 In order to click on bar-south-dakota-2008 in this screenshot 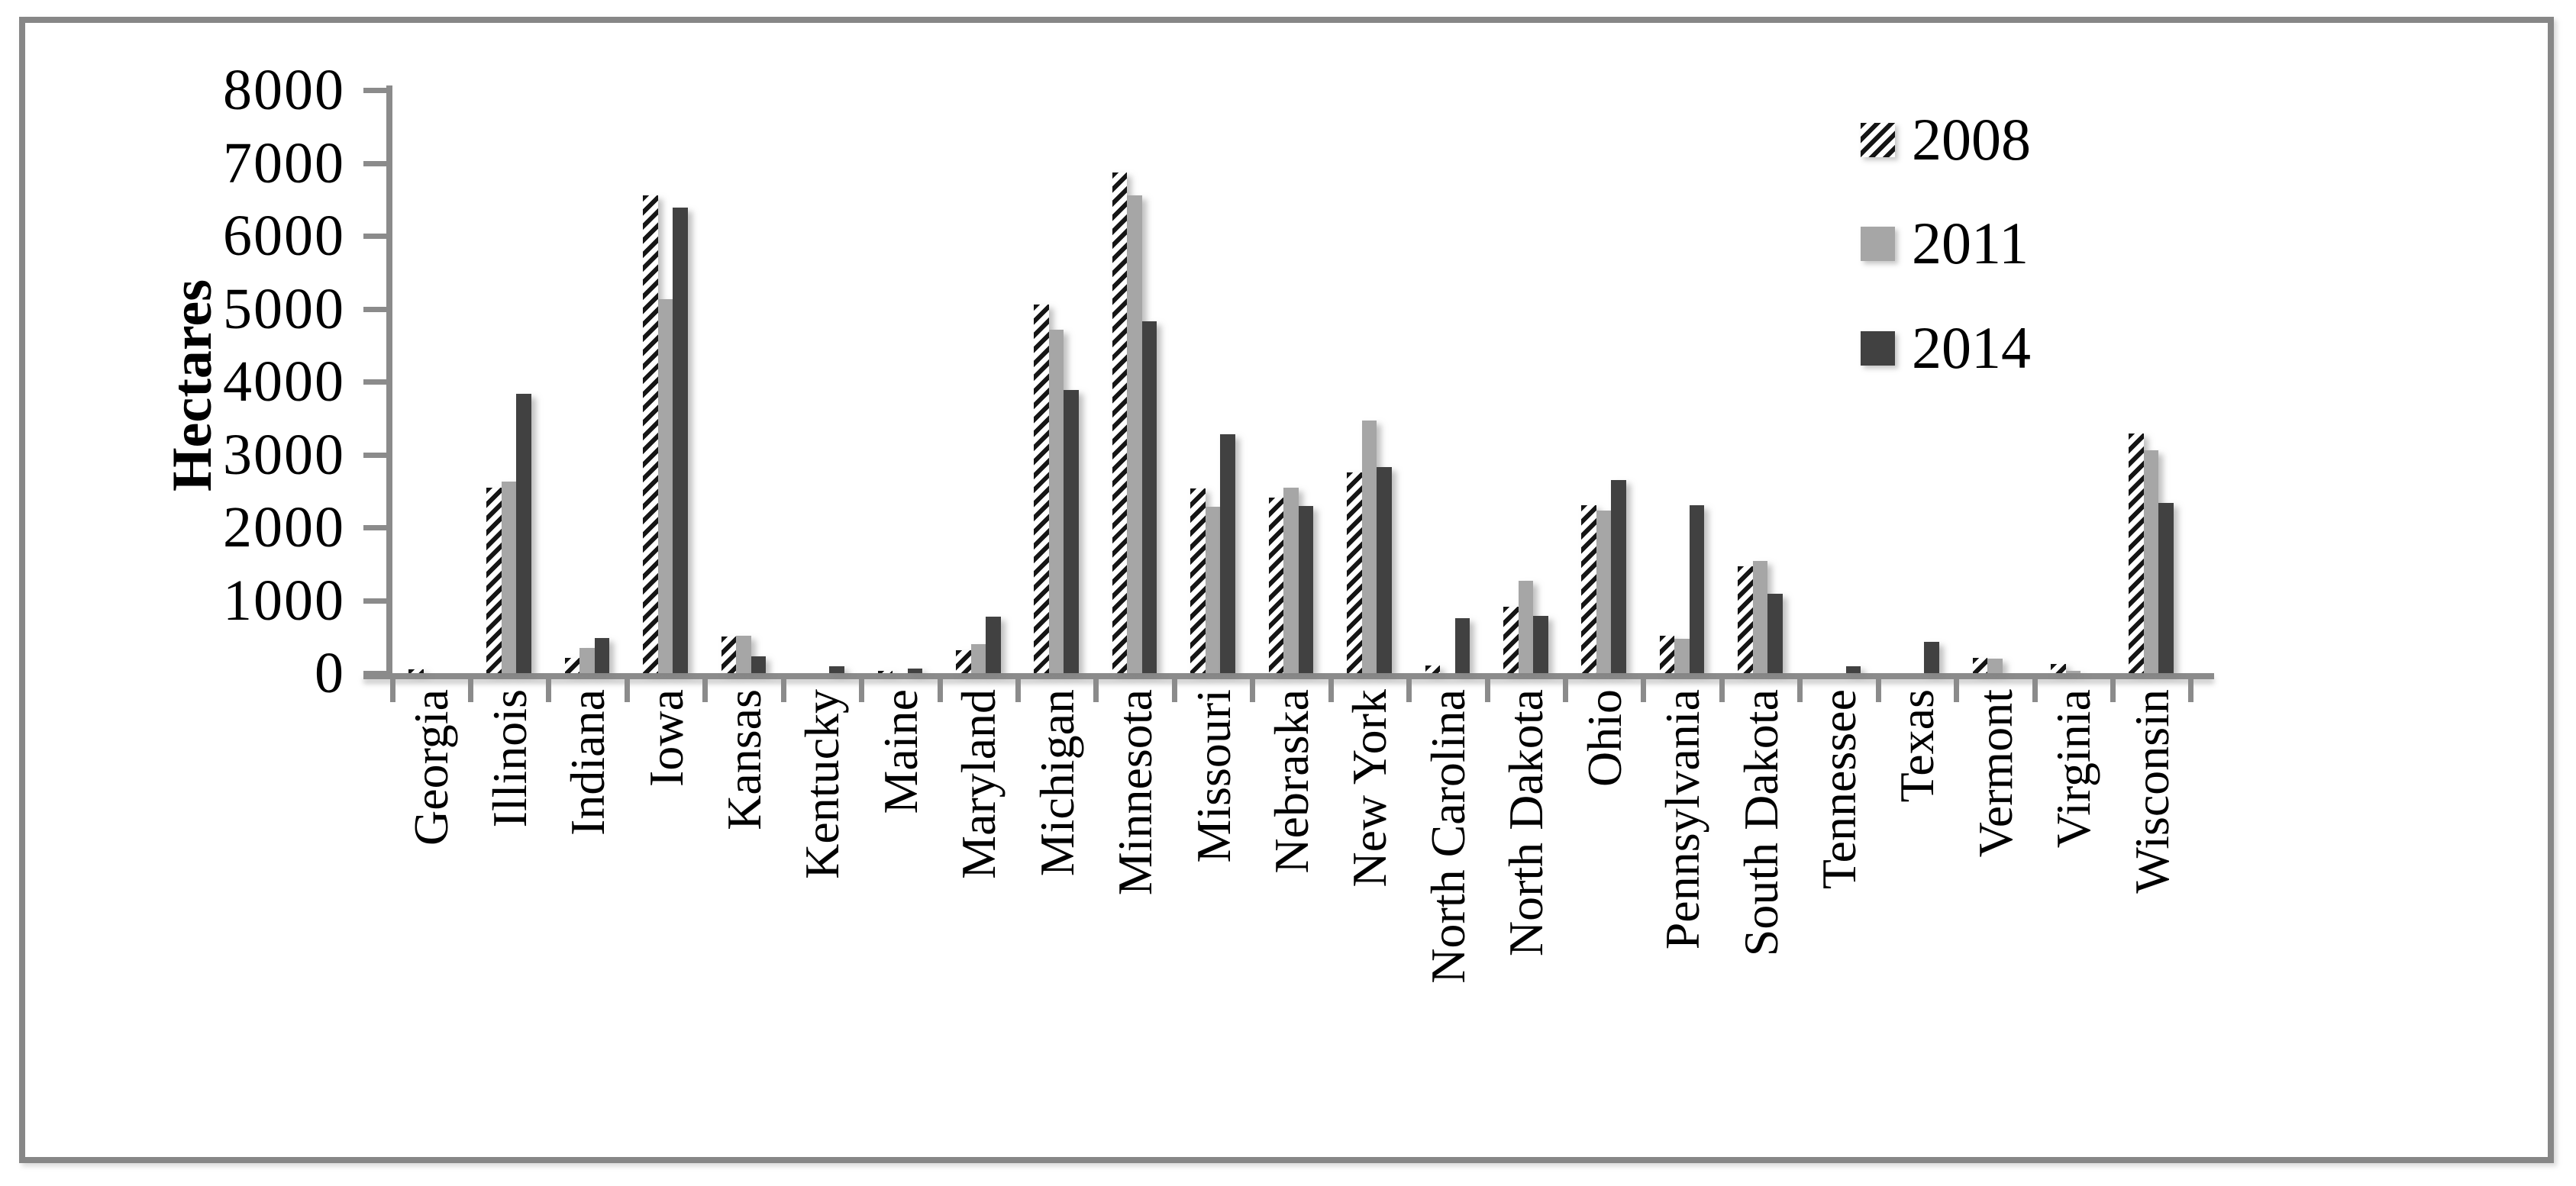, I will do `click(1745, 620)`.